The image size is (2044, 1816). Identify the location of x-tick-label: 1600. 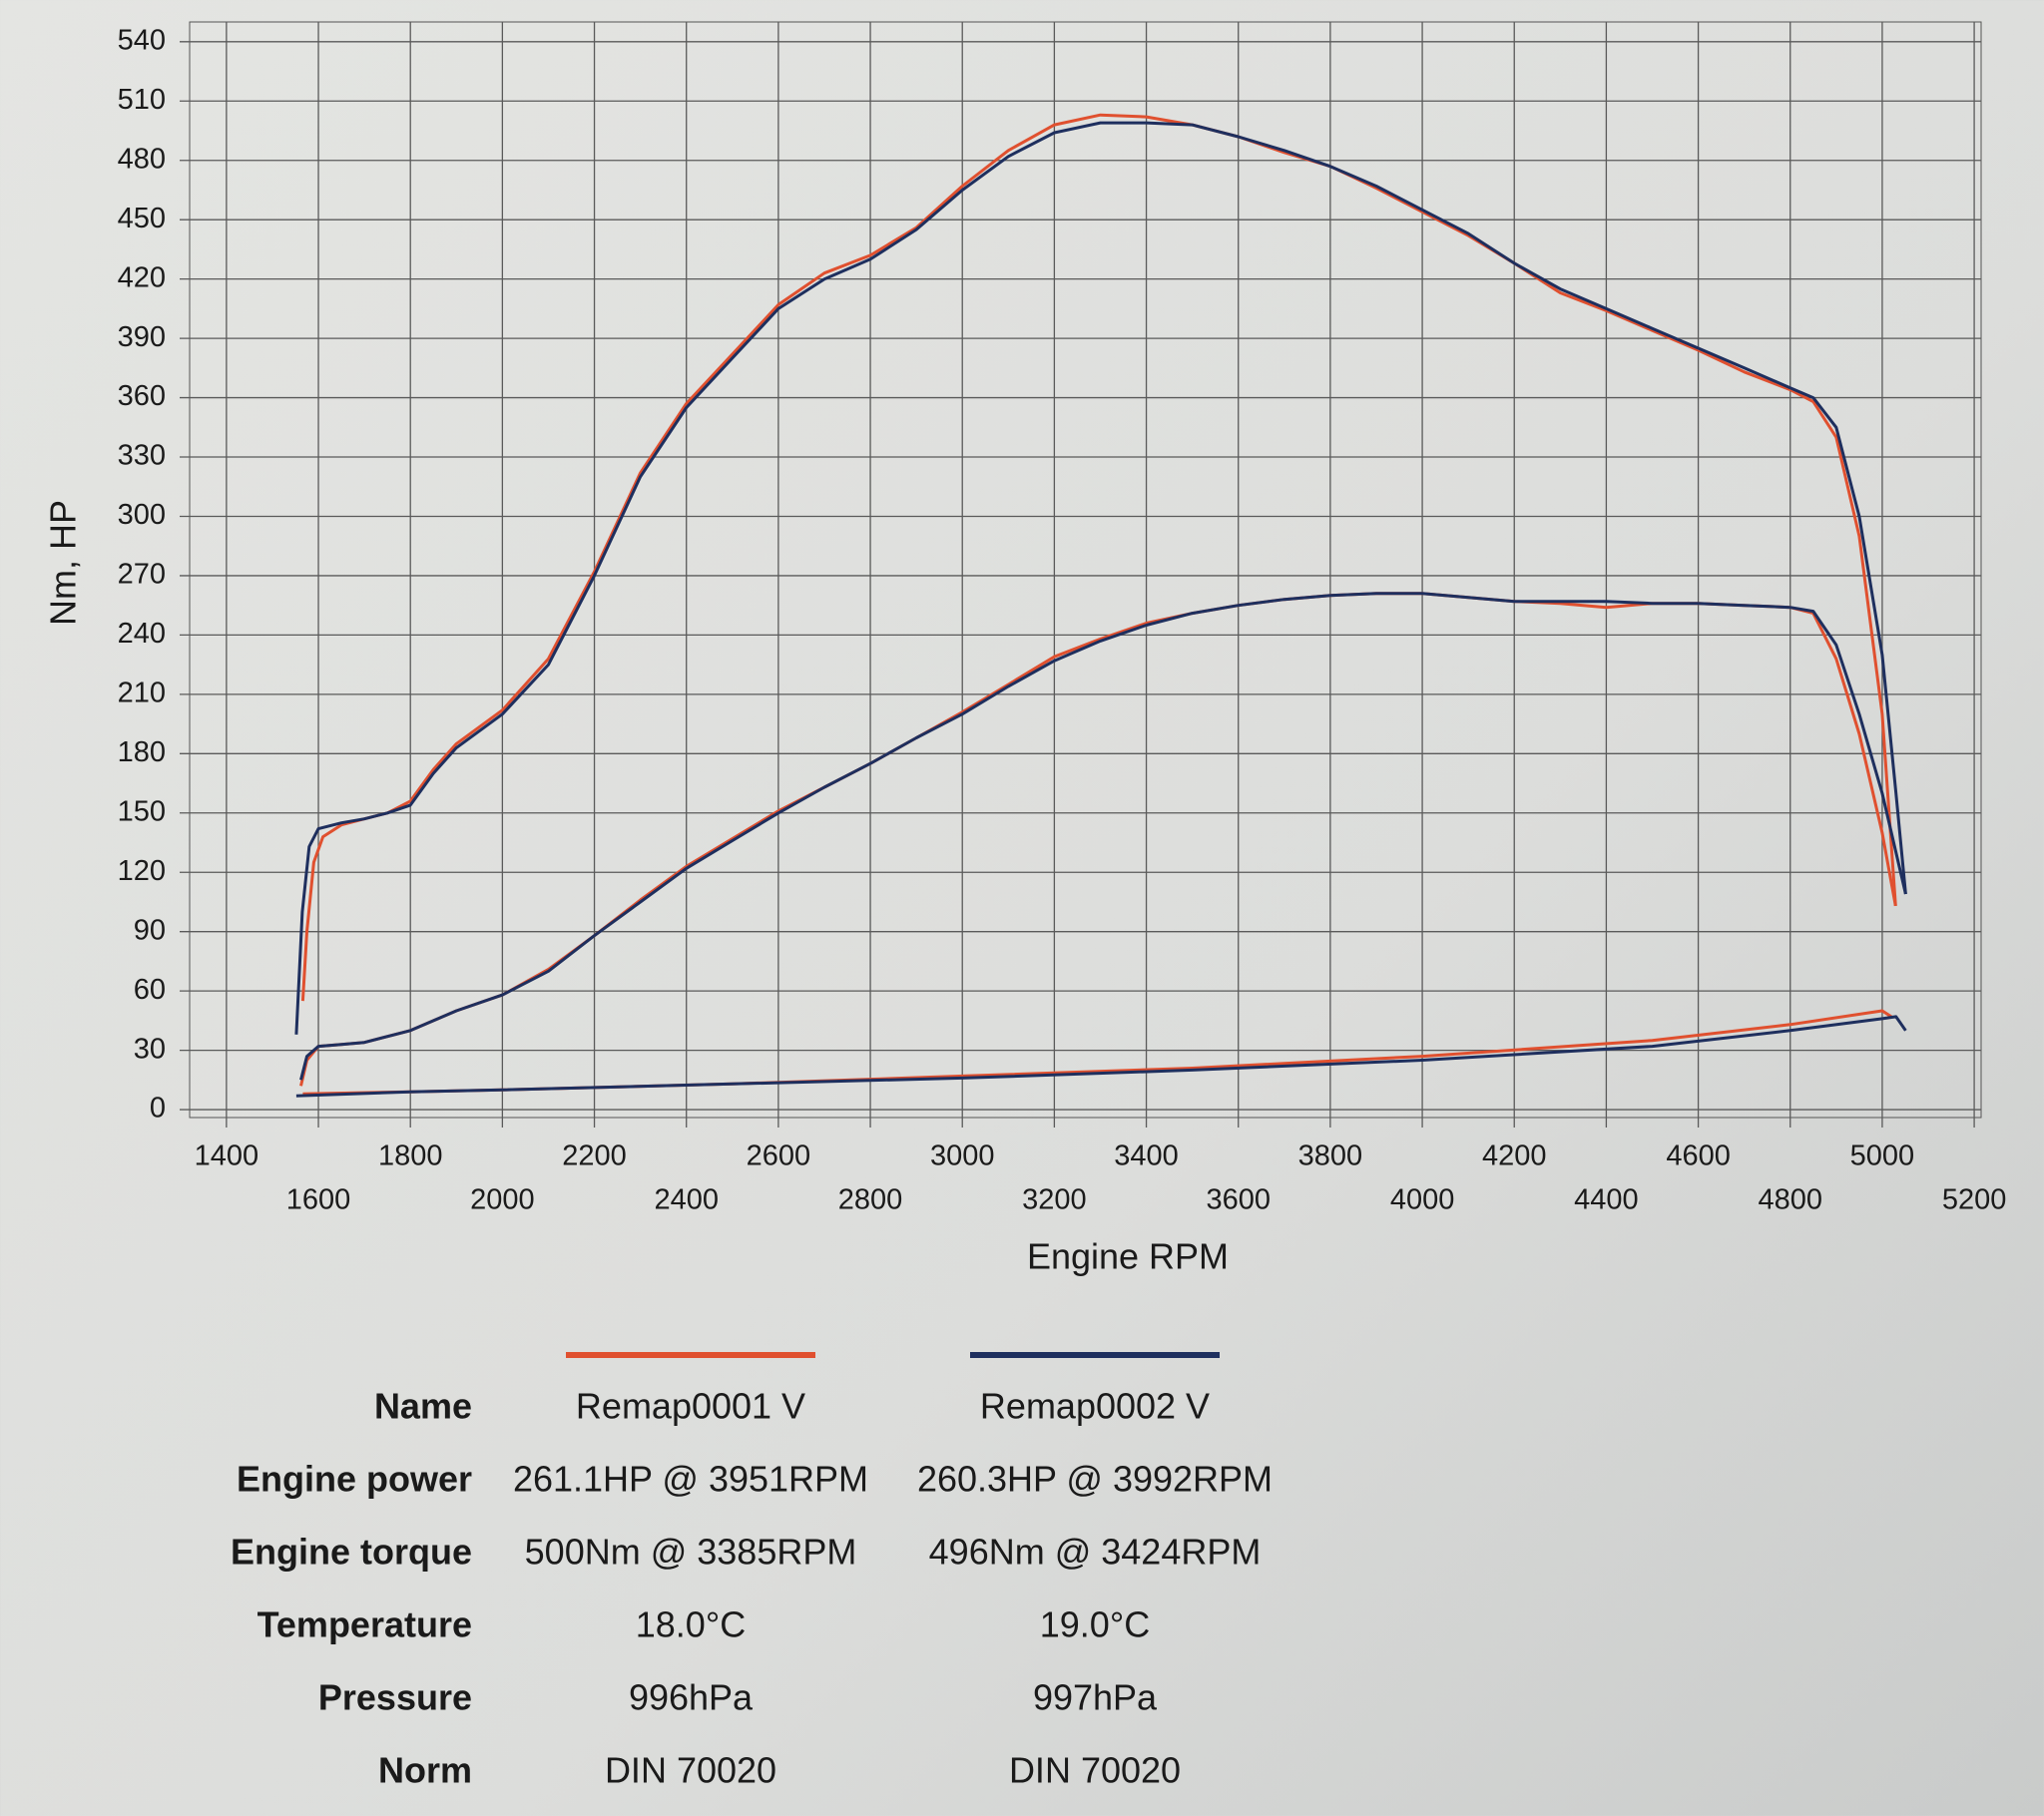
(318, 1200).